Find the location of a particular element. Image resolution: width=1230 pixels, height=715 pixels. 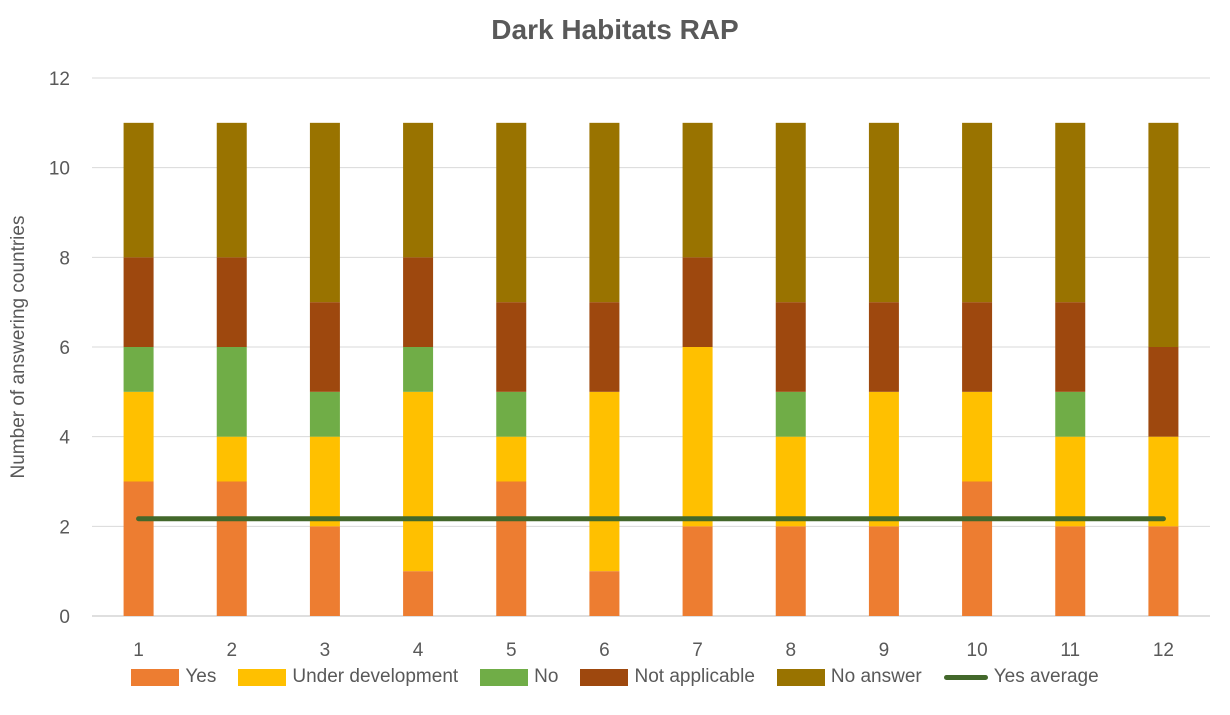

legend-label: No answer is located at coordinates (876, 677).